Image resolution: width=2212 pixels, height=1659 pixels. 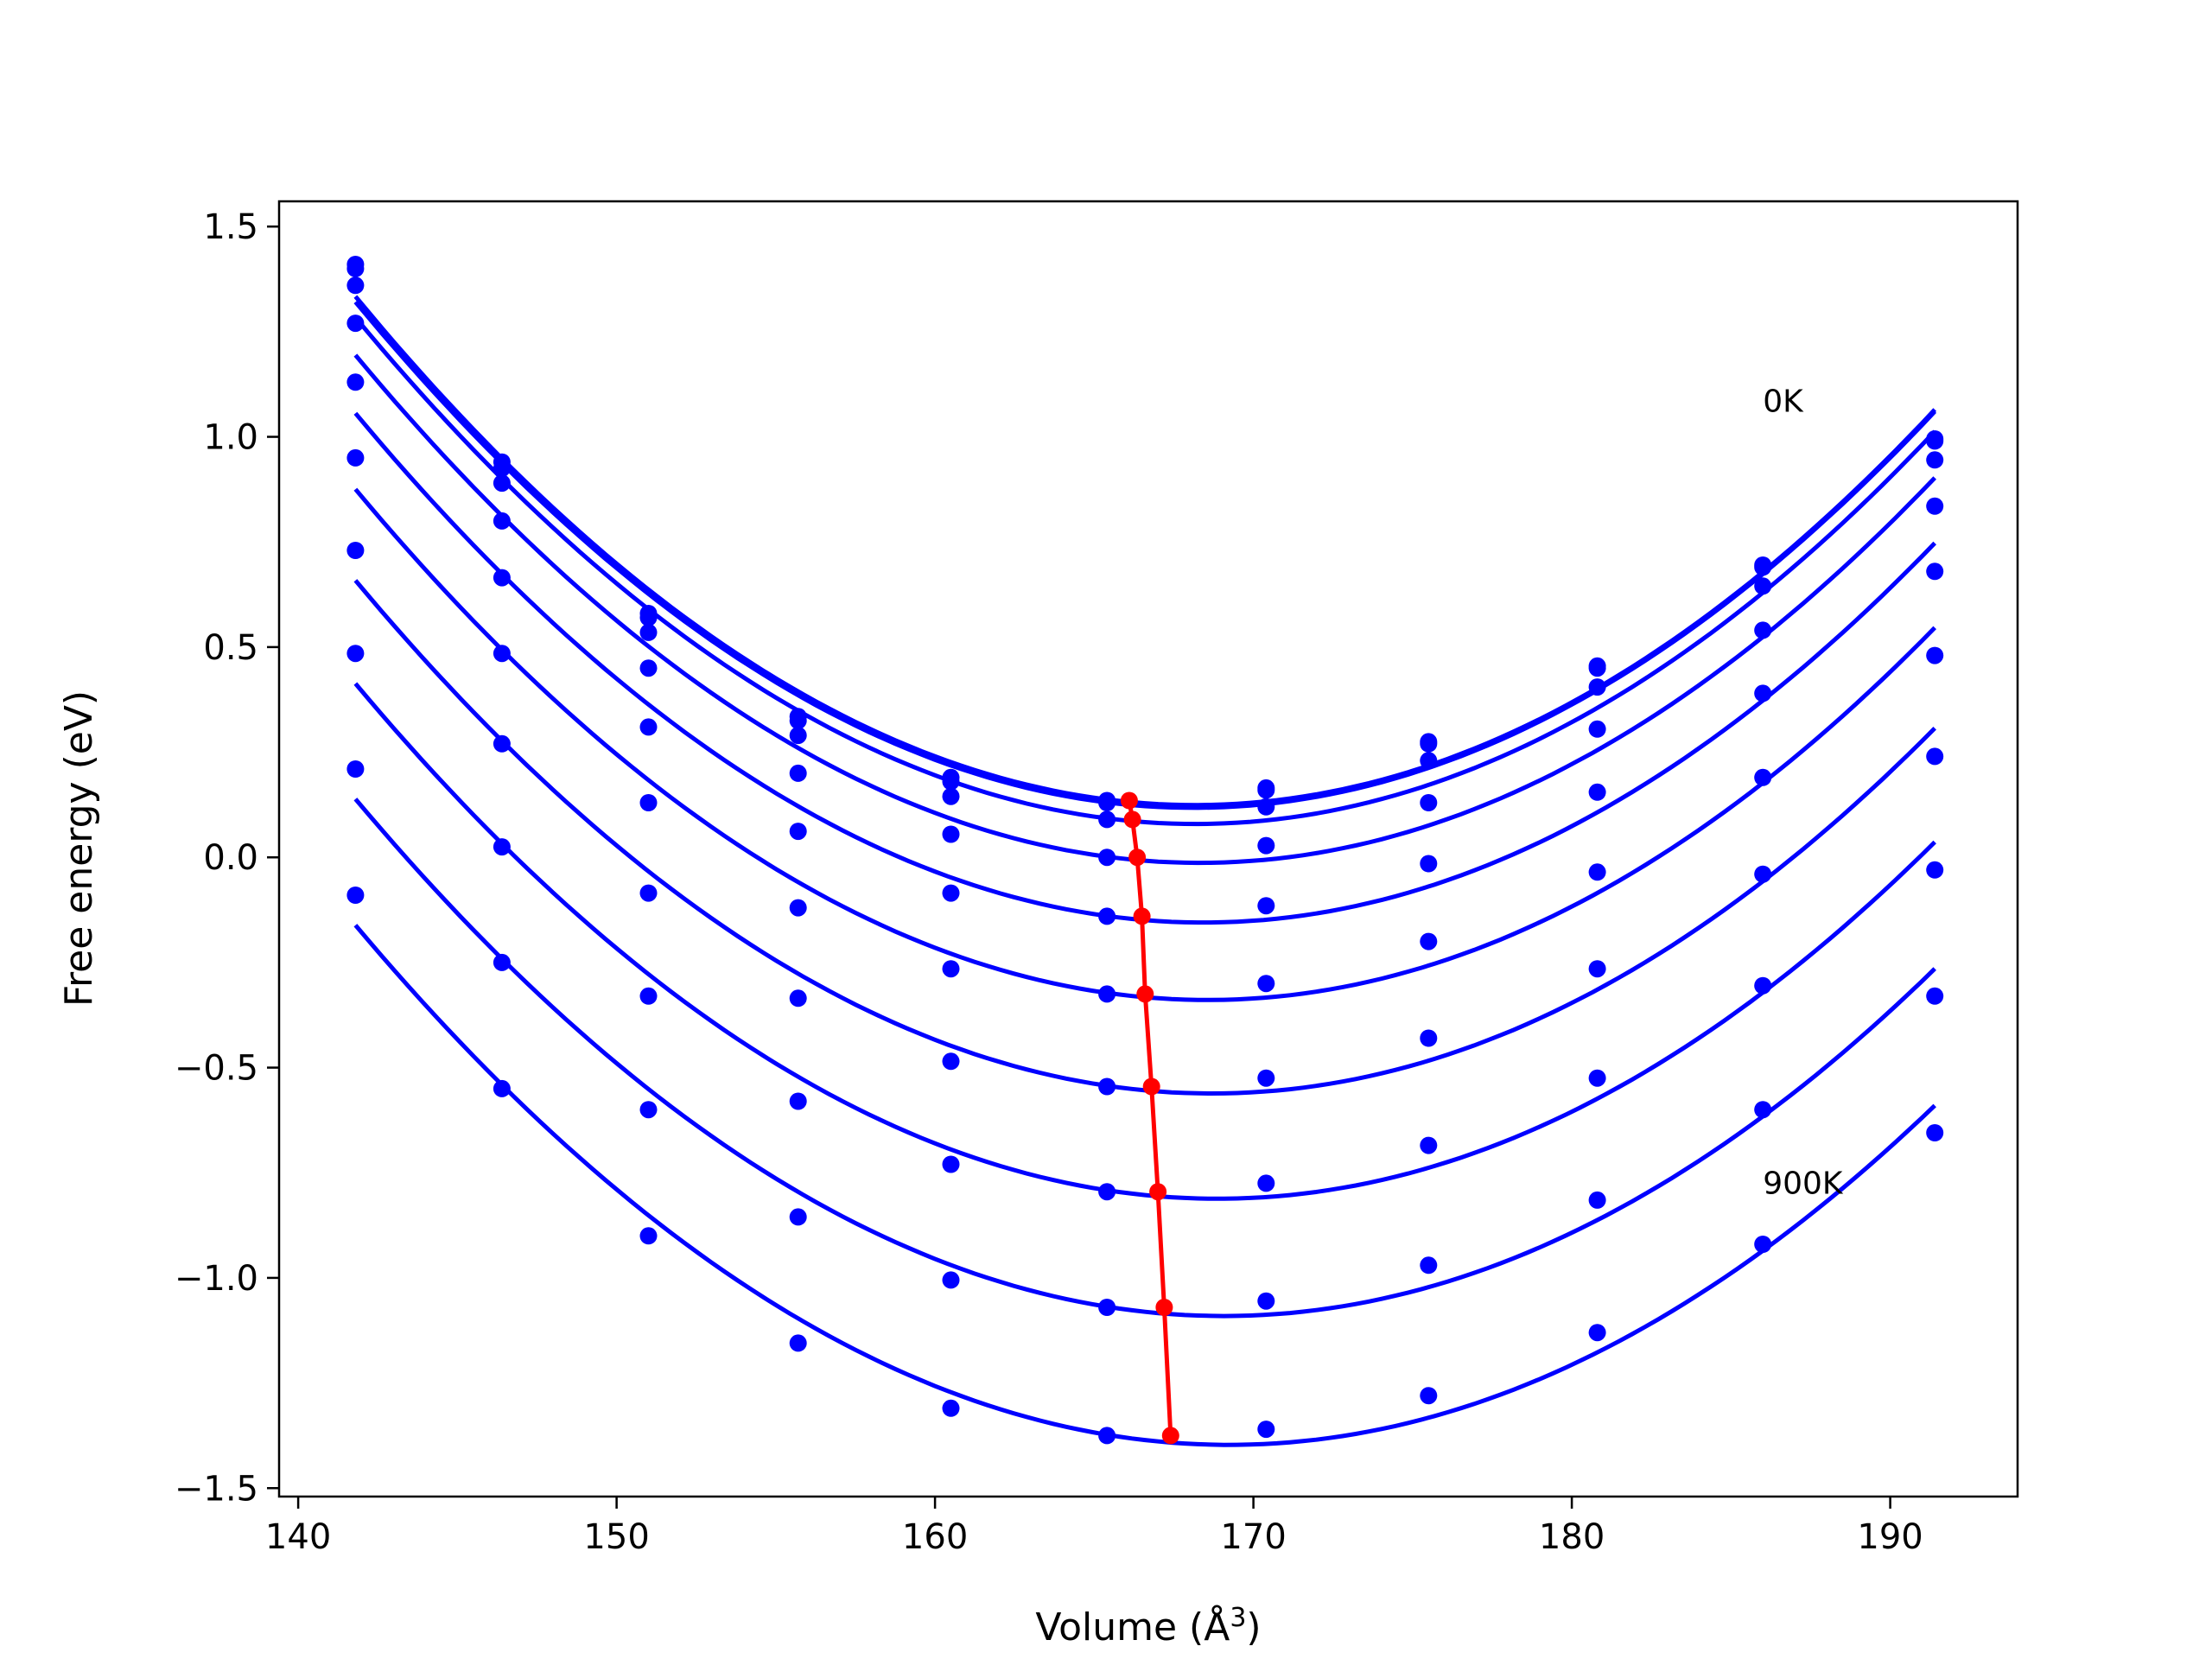 I want to click on x-tick-label-1: 150, so click(x=616, y=1537).